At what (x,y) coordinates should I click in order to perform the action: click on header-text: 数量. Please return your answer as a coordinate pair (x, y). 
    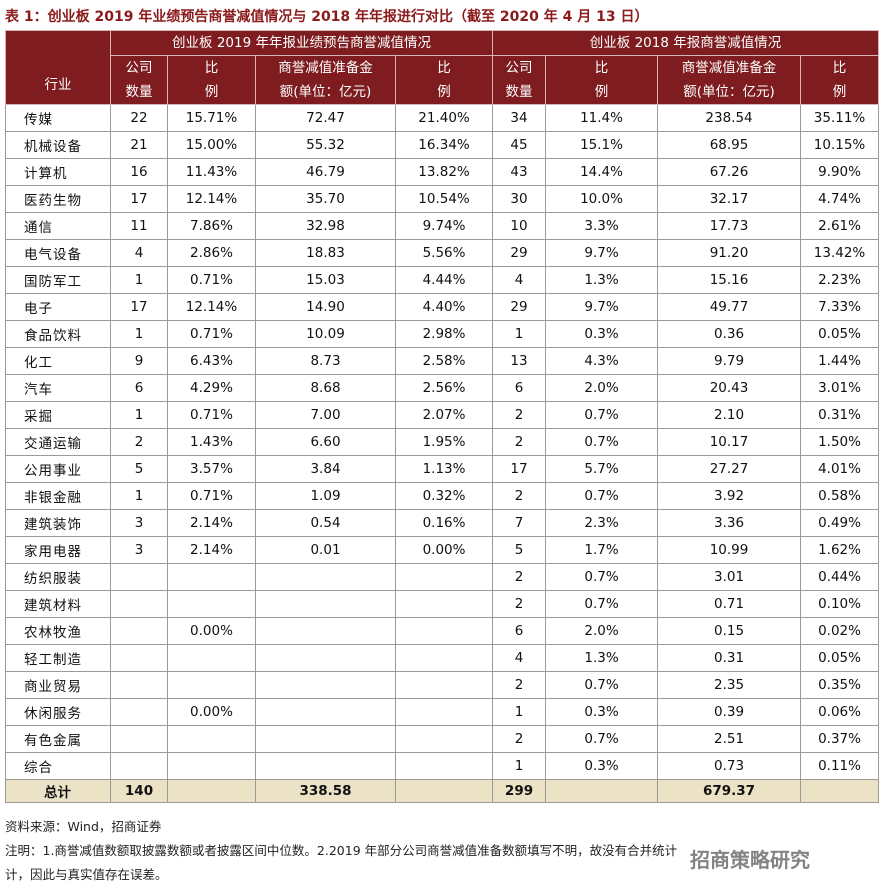
    Looking at the image, I should click on (139, 92).